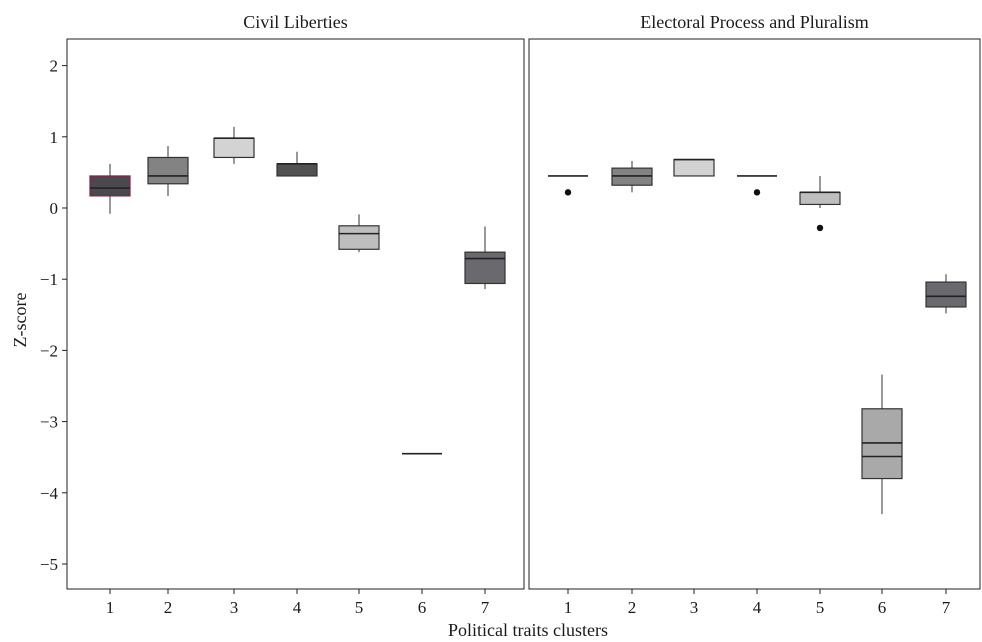 Image resolution: width=982 pixels, height=642 pixels. Describe the element at coordinates (54, 137) in the screenshot. I see `y-tick-label: 1` at that location.